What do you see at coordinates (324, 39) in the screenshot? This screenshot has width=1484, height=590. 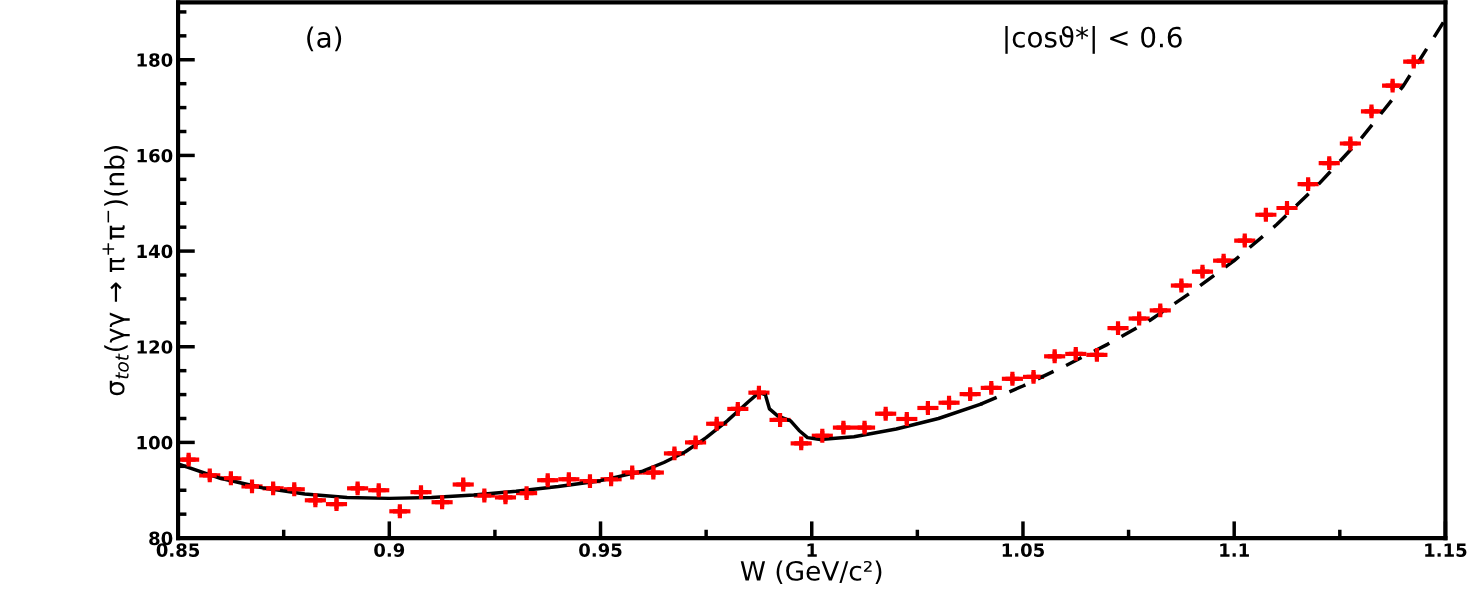 I see `annotation: (a)` at bounding box center [324, 39].